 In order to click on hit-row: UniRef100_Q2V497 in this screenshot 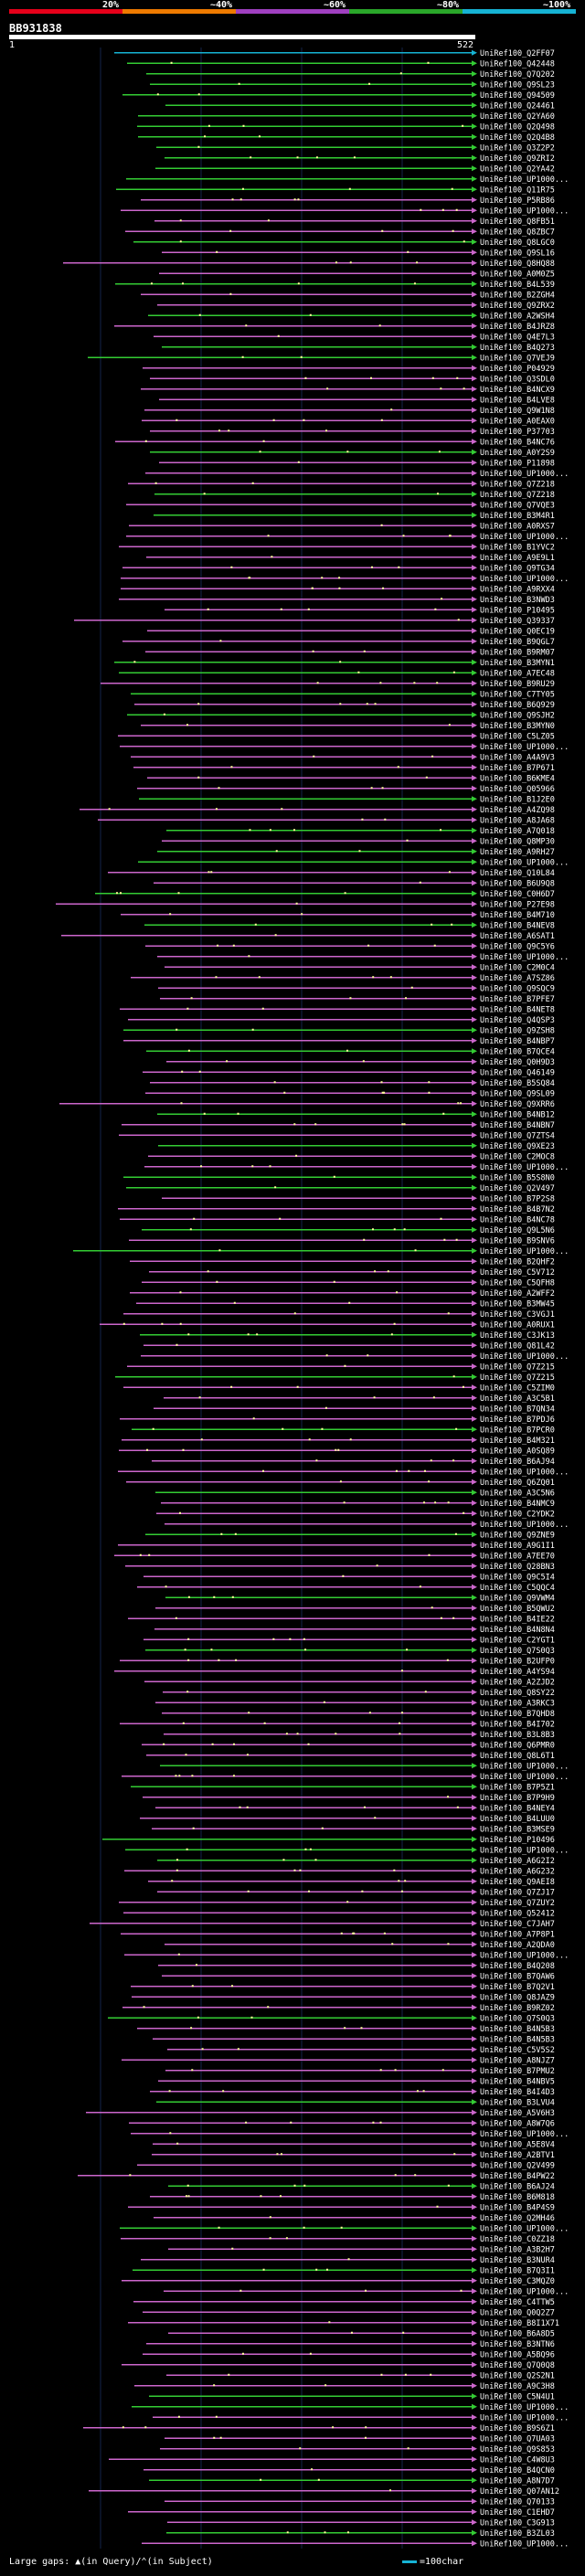, I will do `click(341, 1188)`.